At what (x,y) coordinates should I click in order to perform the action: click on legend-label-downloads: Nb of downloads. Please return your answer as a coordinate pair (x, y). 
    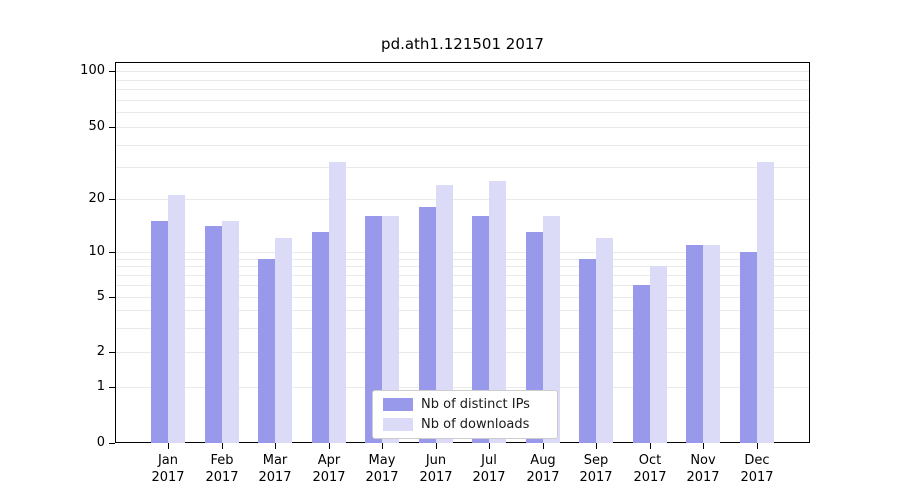
    Looking at the image, I should click on (475, 424).